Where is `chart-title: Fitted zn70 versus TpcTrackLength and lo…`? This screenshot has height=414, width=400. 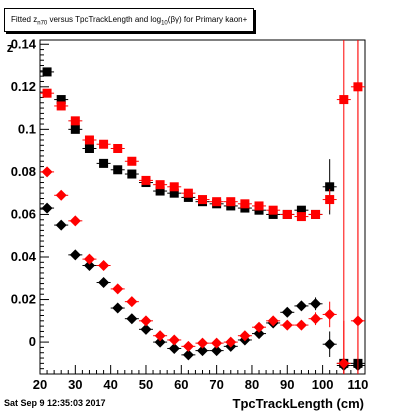
chart-title: Fitted zn70 versus TpcTrackLength and lo… is located at coordinates (129, 20).